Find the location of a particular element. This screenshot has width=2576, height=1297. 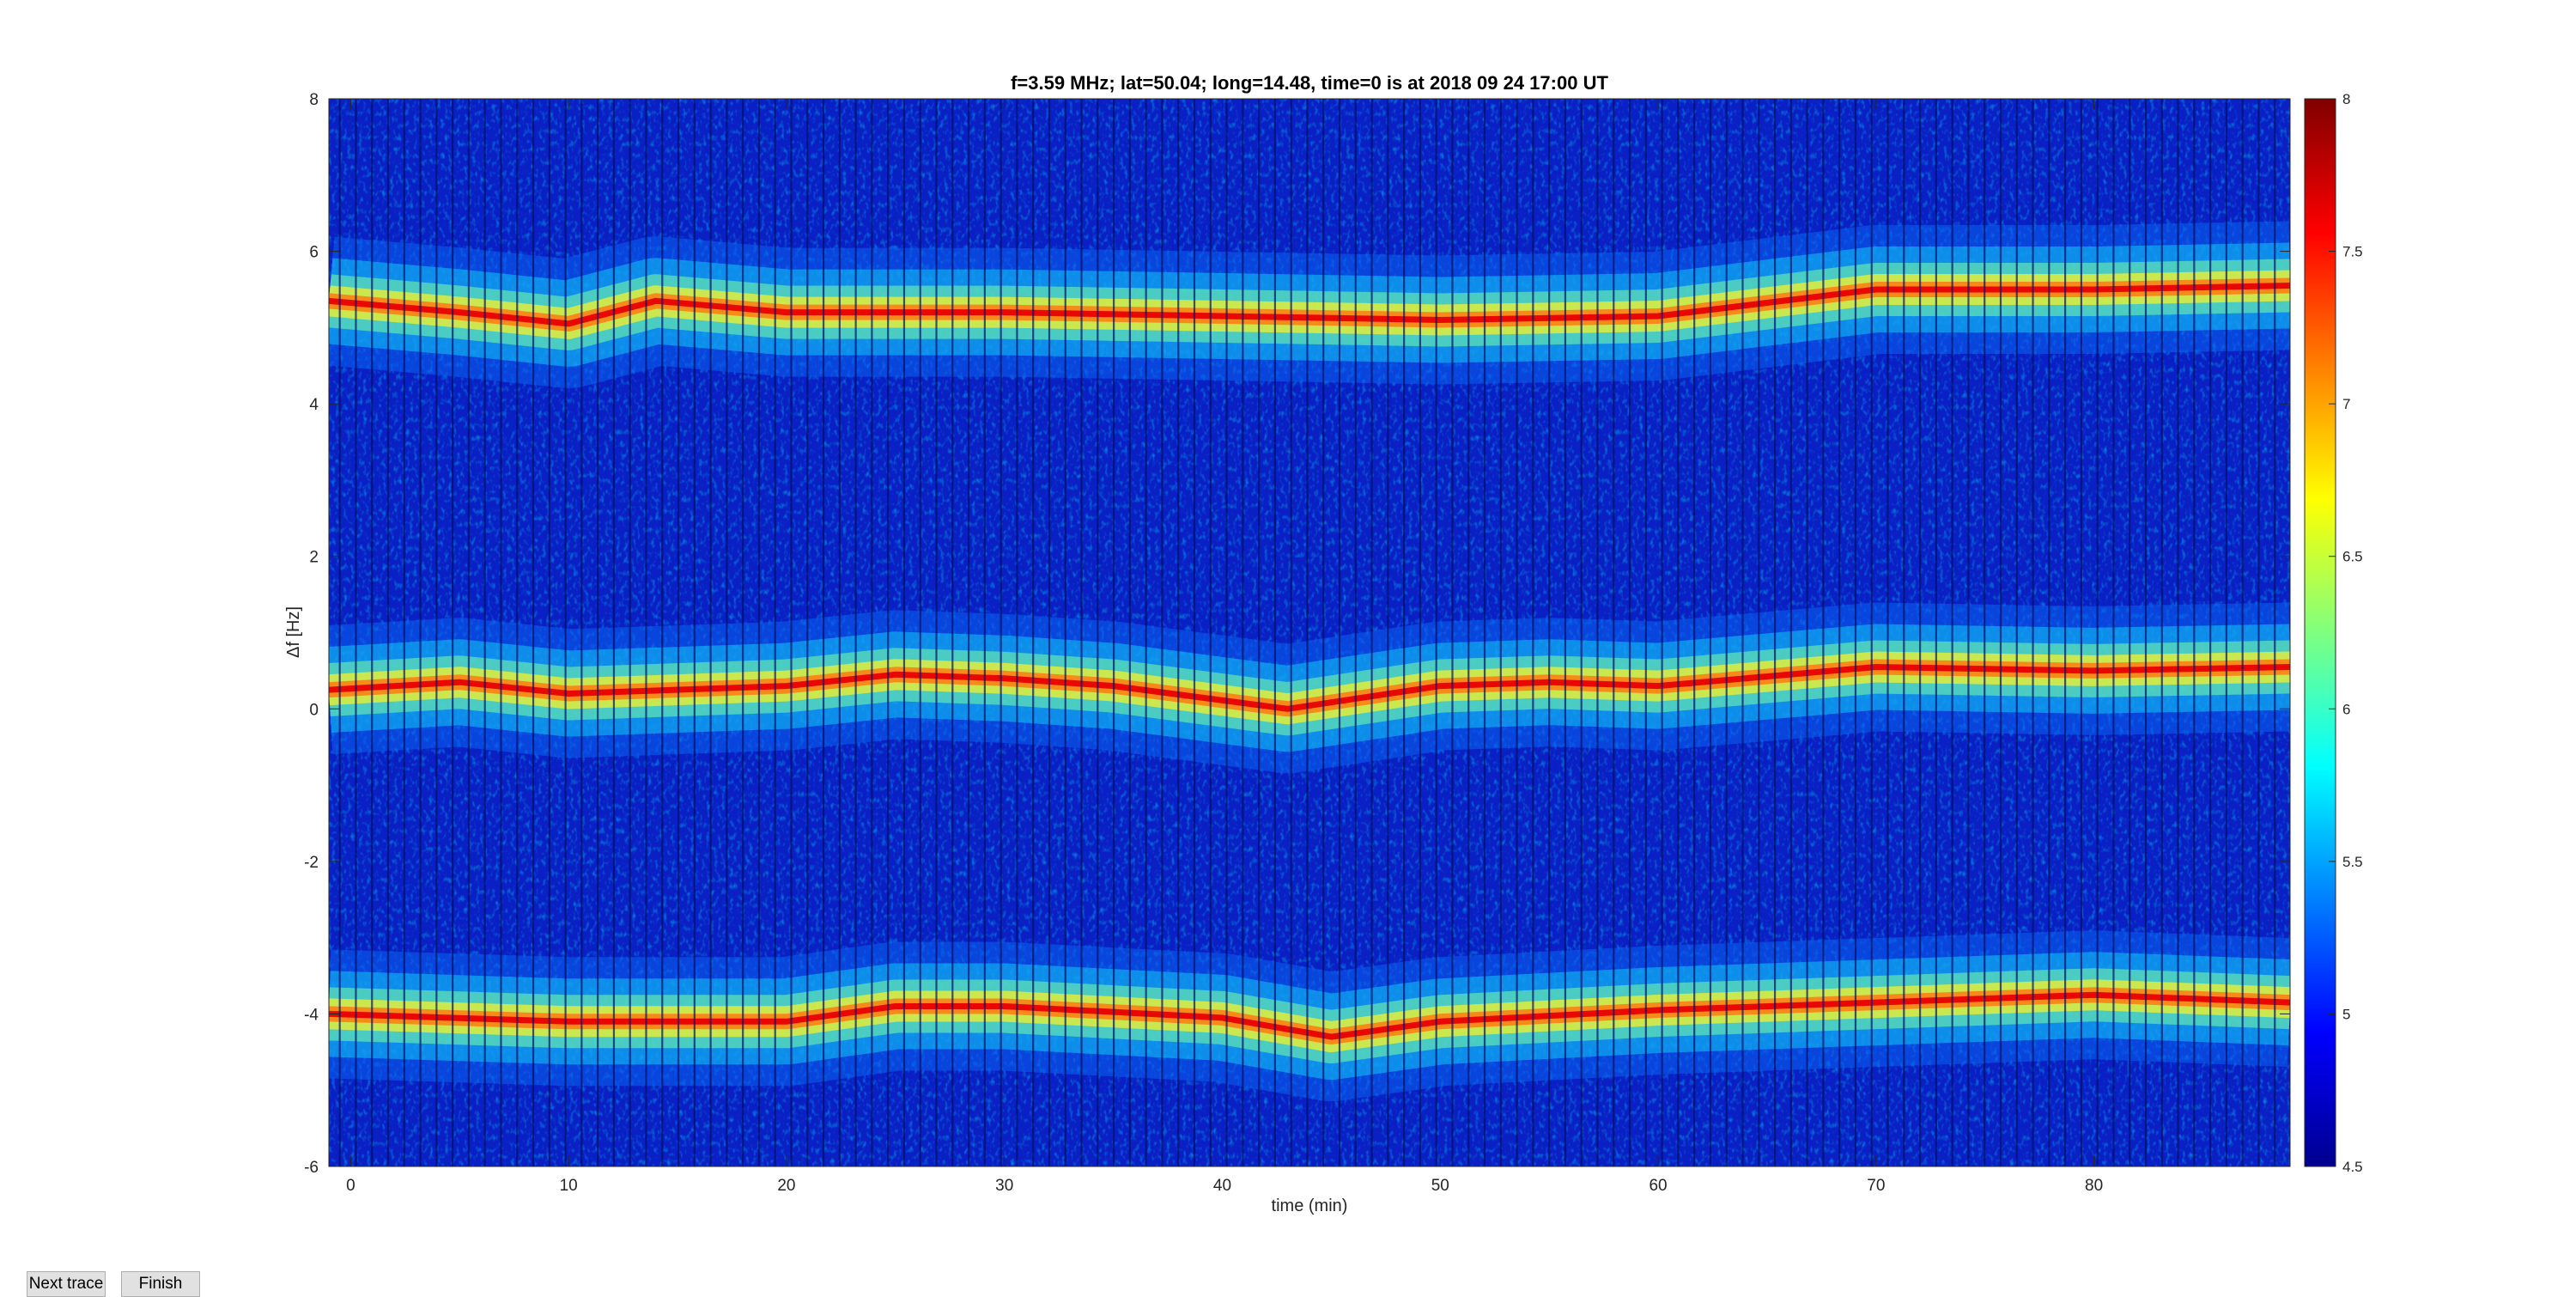

y-tick-label: 2 is located at coordinates (314, 558).